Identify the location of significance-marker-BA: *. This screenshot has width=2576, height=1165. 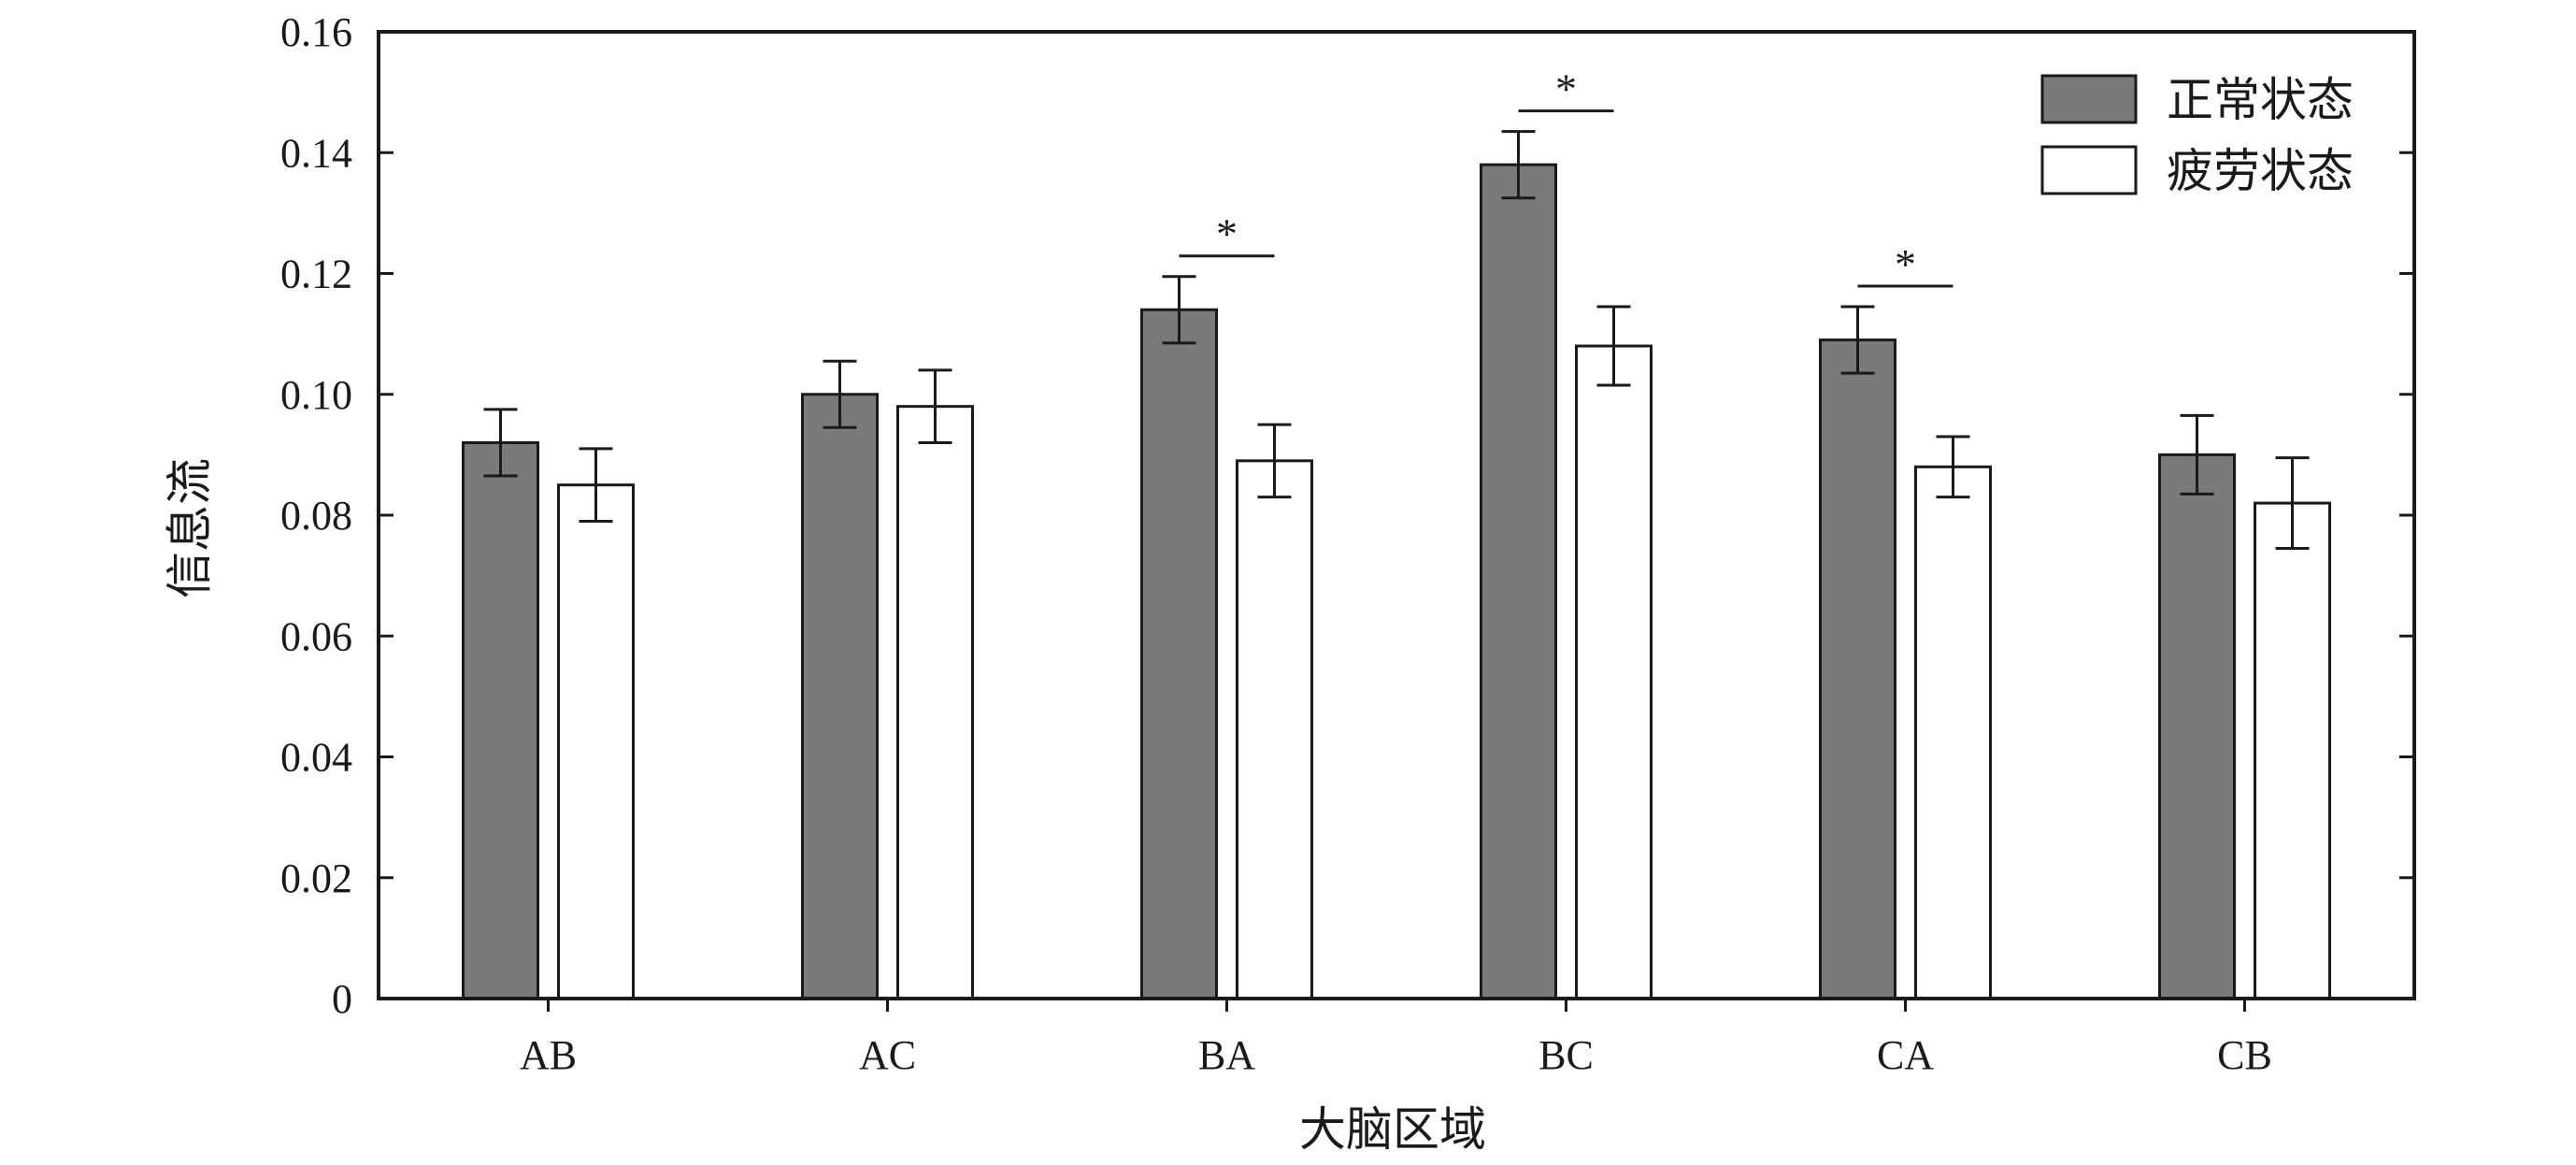
(1227, 234).